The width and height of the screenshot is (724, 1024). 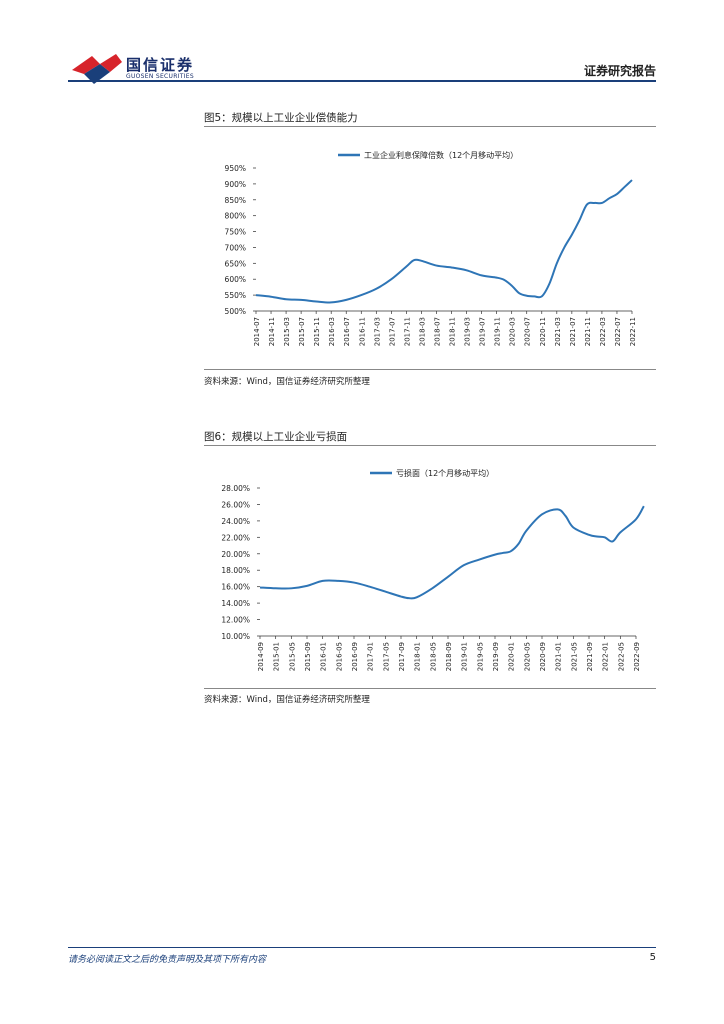 I want to click on y-tick-label: 28.00%, so click(x=235, y=488).